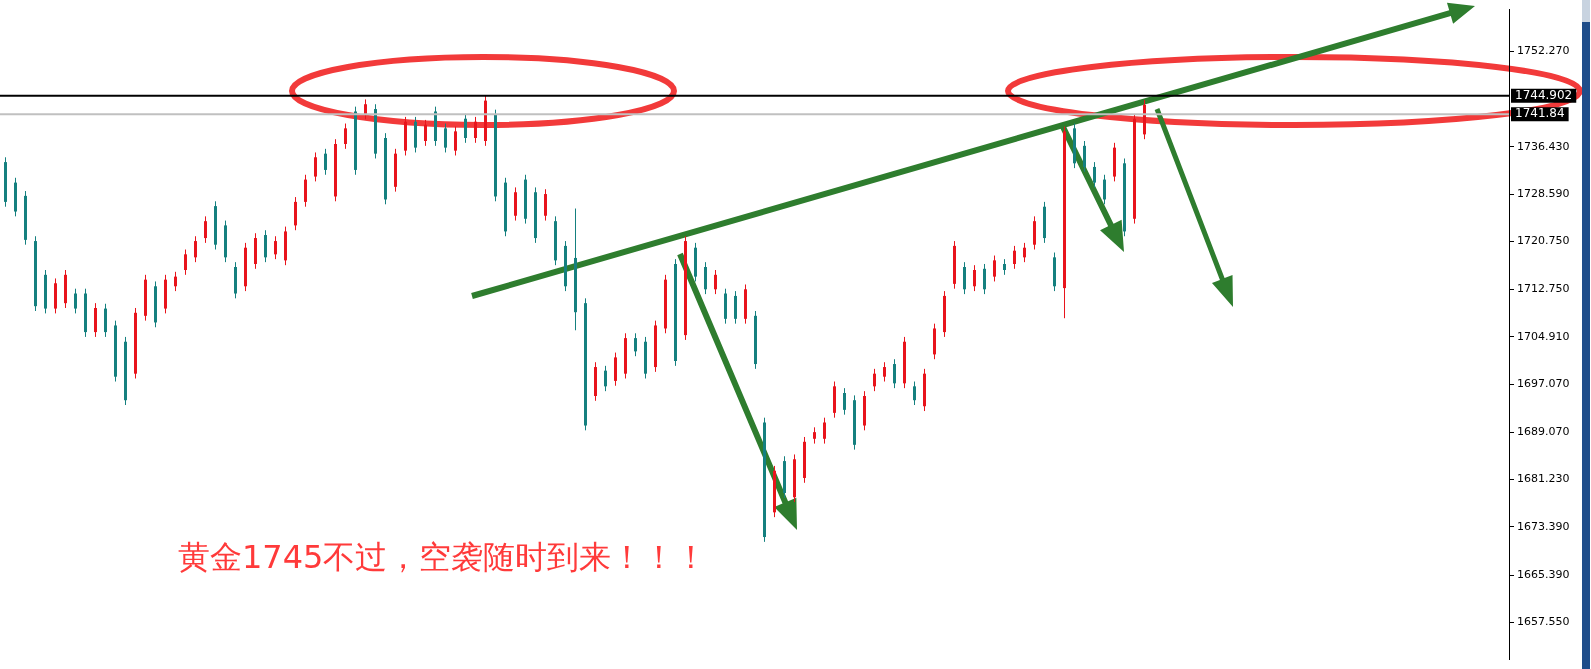 This screenshot has width=1591, height=669. What do you see at coordinates (1543, 432) in the screenshot?
I see `y-tick-label: 1689.070` at bounding box center [1543, 432].